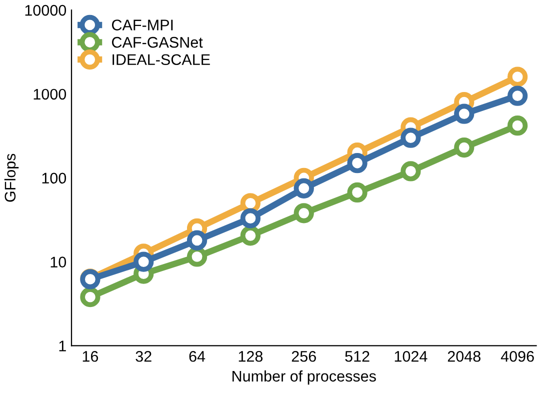 This screenshot has width=550, height=402. What do you see at coordinates (304, 356) in the screenshot?
I see `x-tick-label: 256` at bounding box center [304, 356].